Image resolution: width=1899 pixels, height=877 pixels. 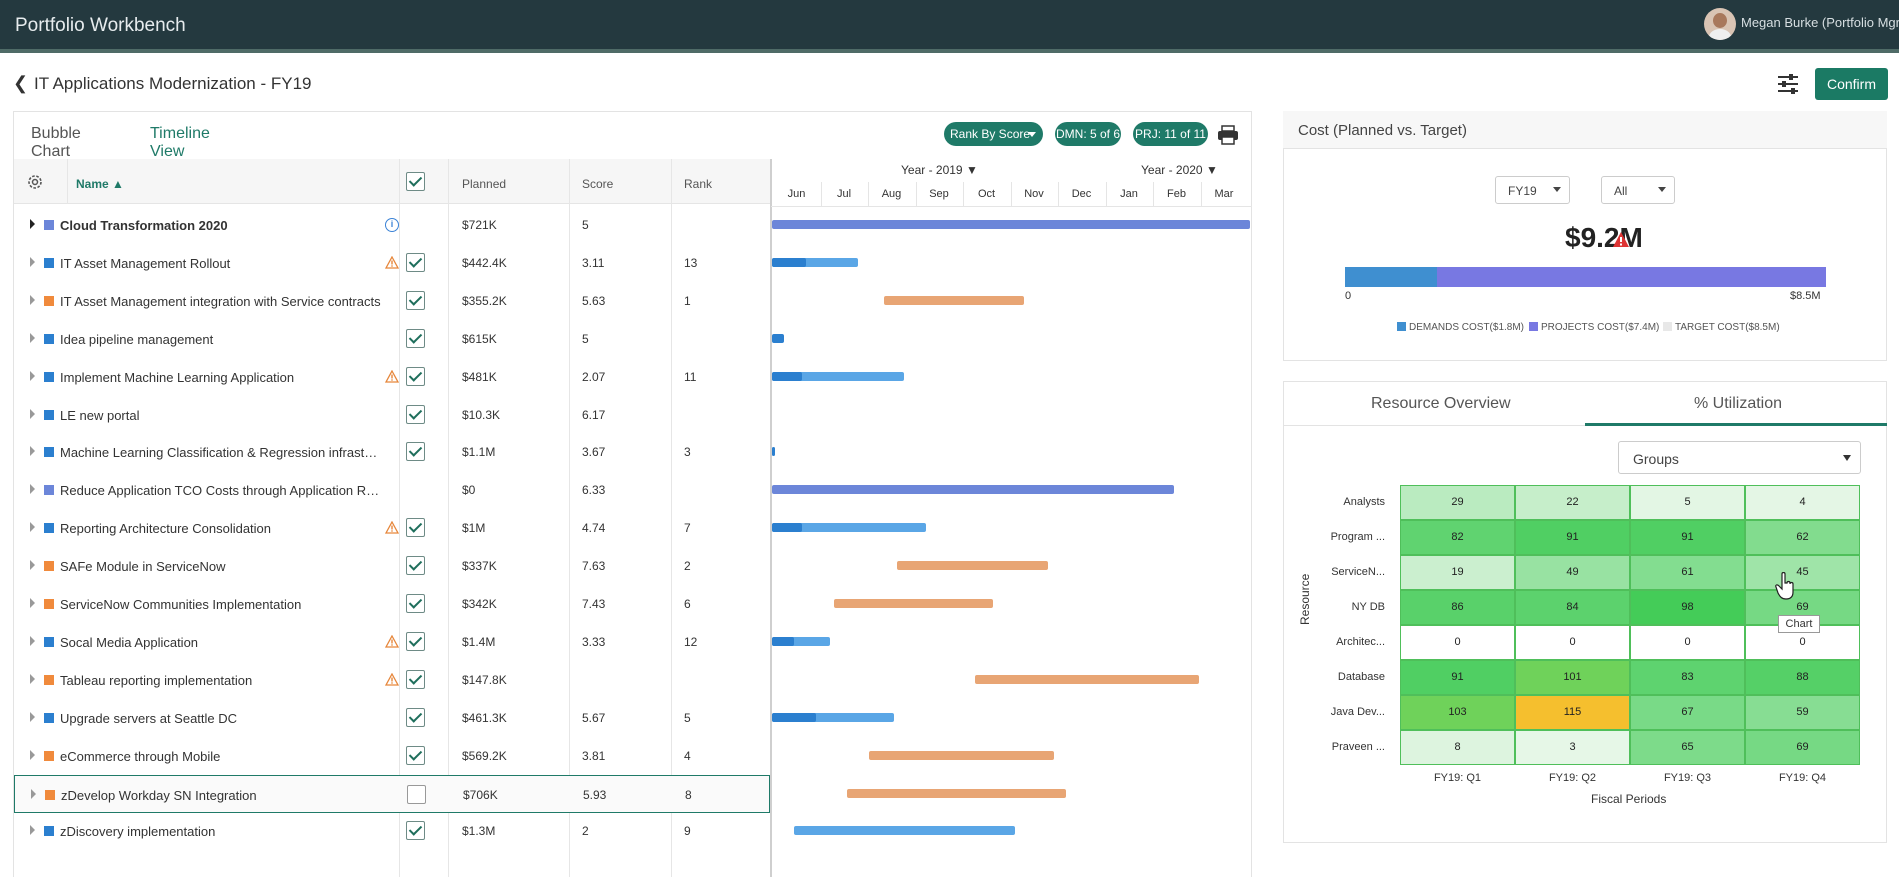 What do you see at coordinates (1441, 403) in the screenshot?
I see `tab-resource-overview: Resource Overview` at bounding box center [1441, 403].